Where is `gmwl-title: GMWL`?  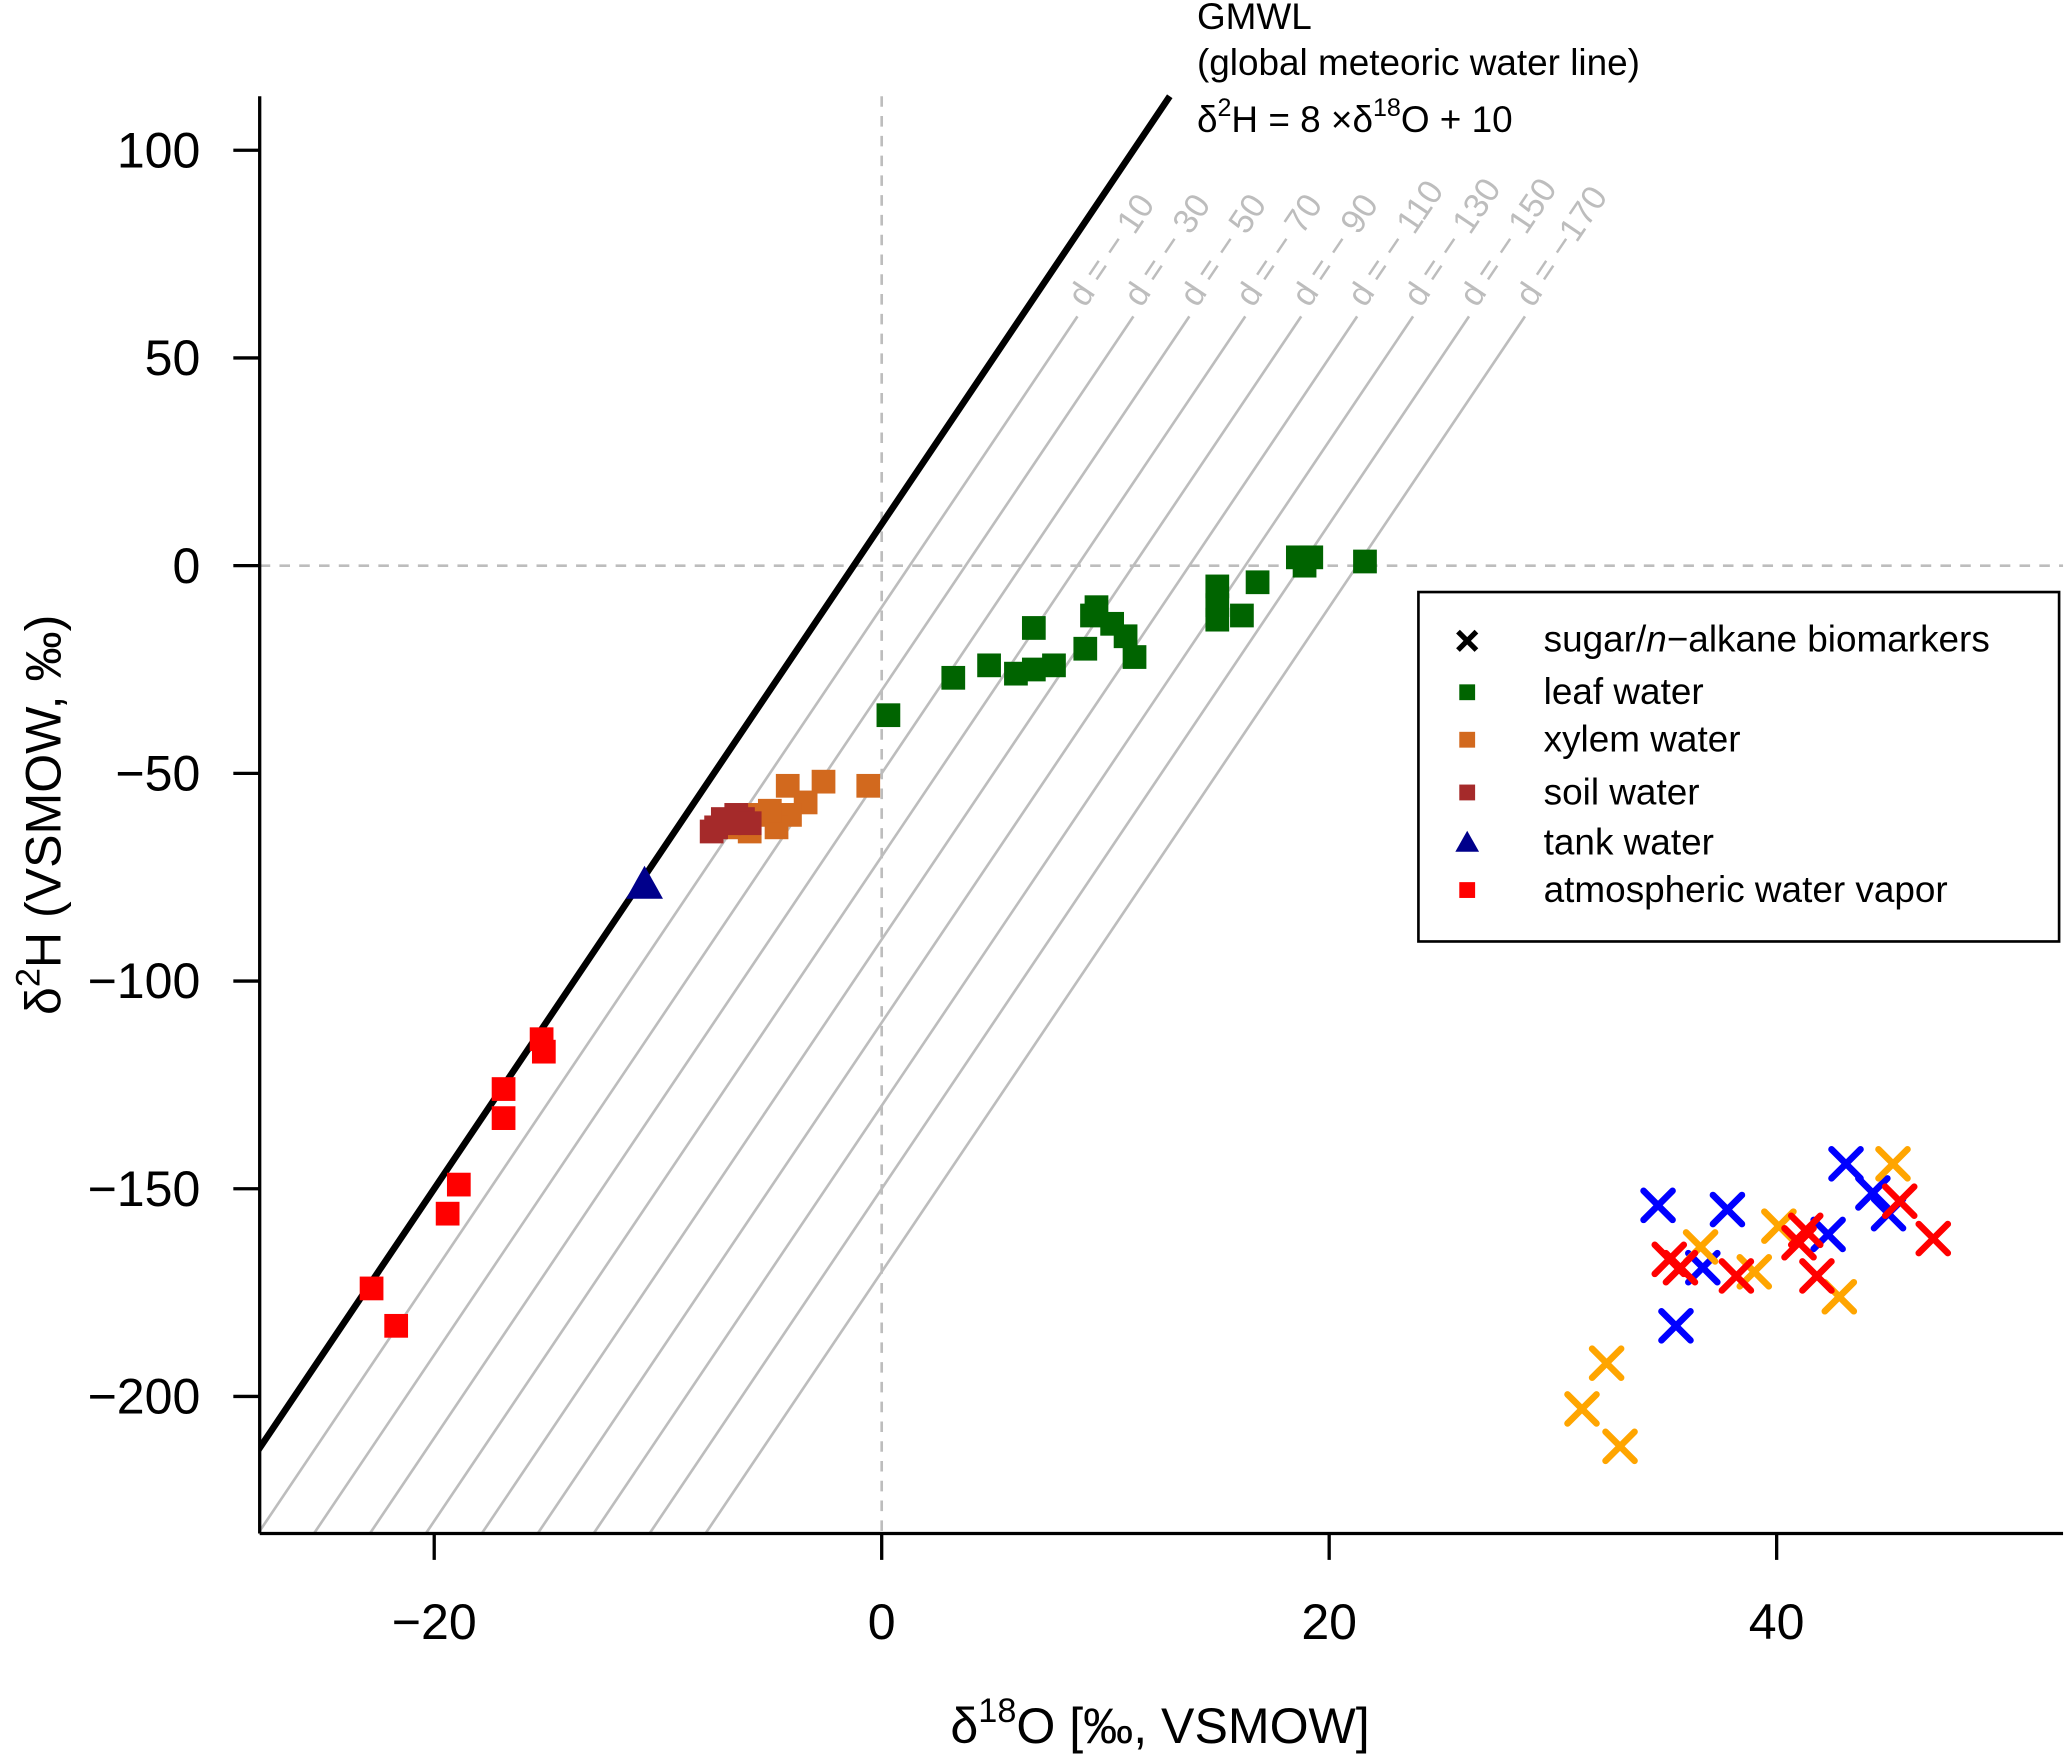 gmwl-title: GMWL is located at coordinates (1254, 18).